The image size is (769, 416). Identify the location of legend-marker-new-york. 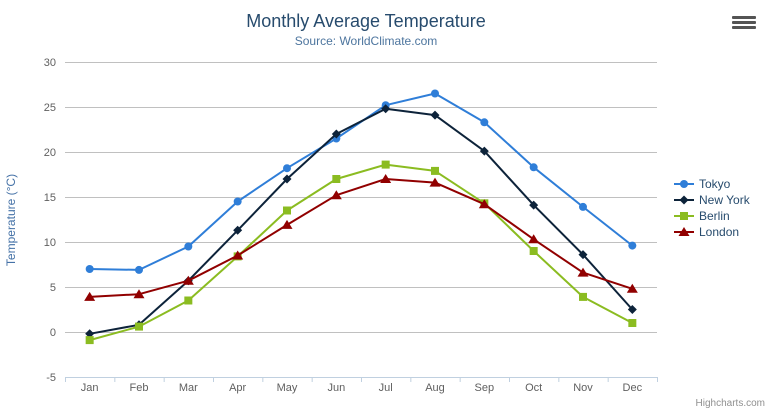
(684, 200).